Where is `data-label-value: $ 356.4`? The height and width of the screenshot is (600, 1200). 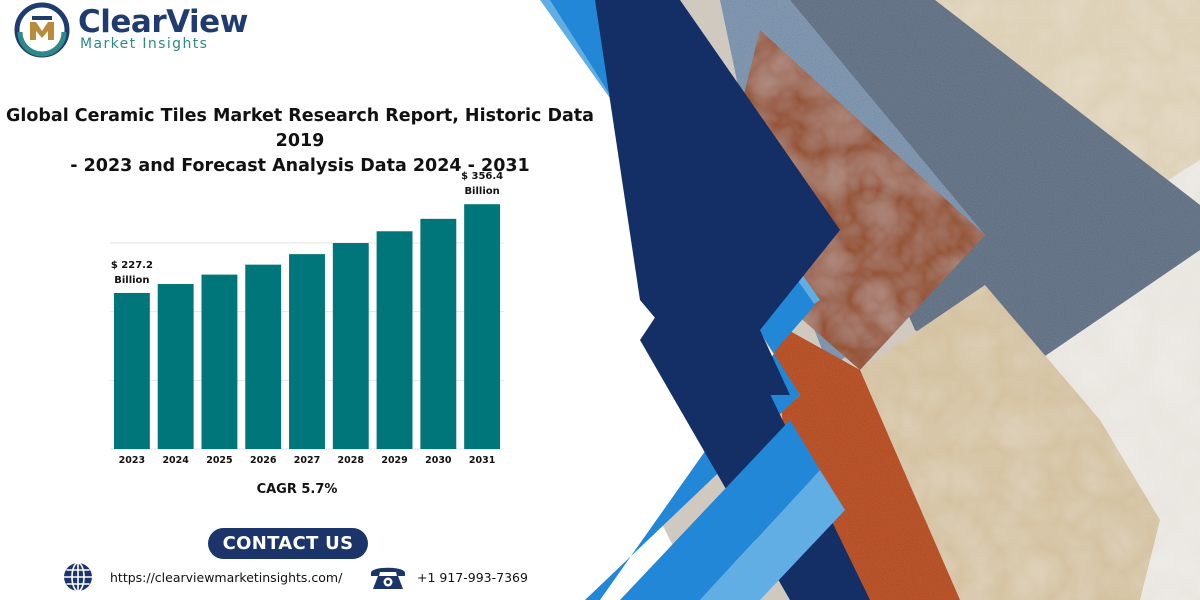
data-label-value: $ 356.4 is located at coordinates (482, 176).